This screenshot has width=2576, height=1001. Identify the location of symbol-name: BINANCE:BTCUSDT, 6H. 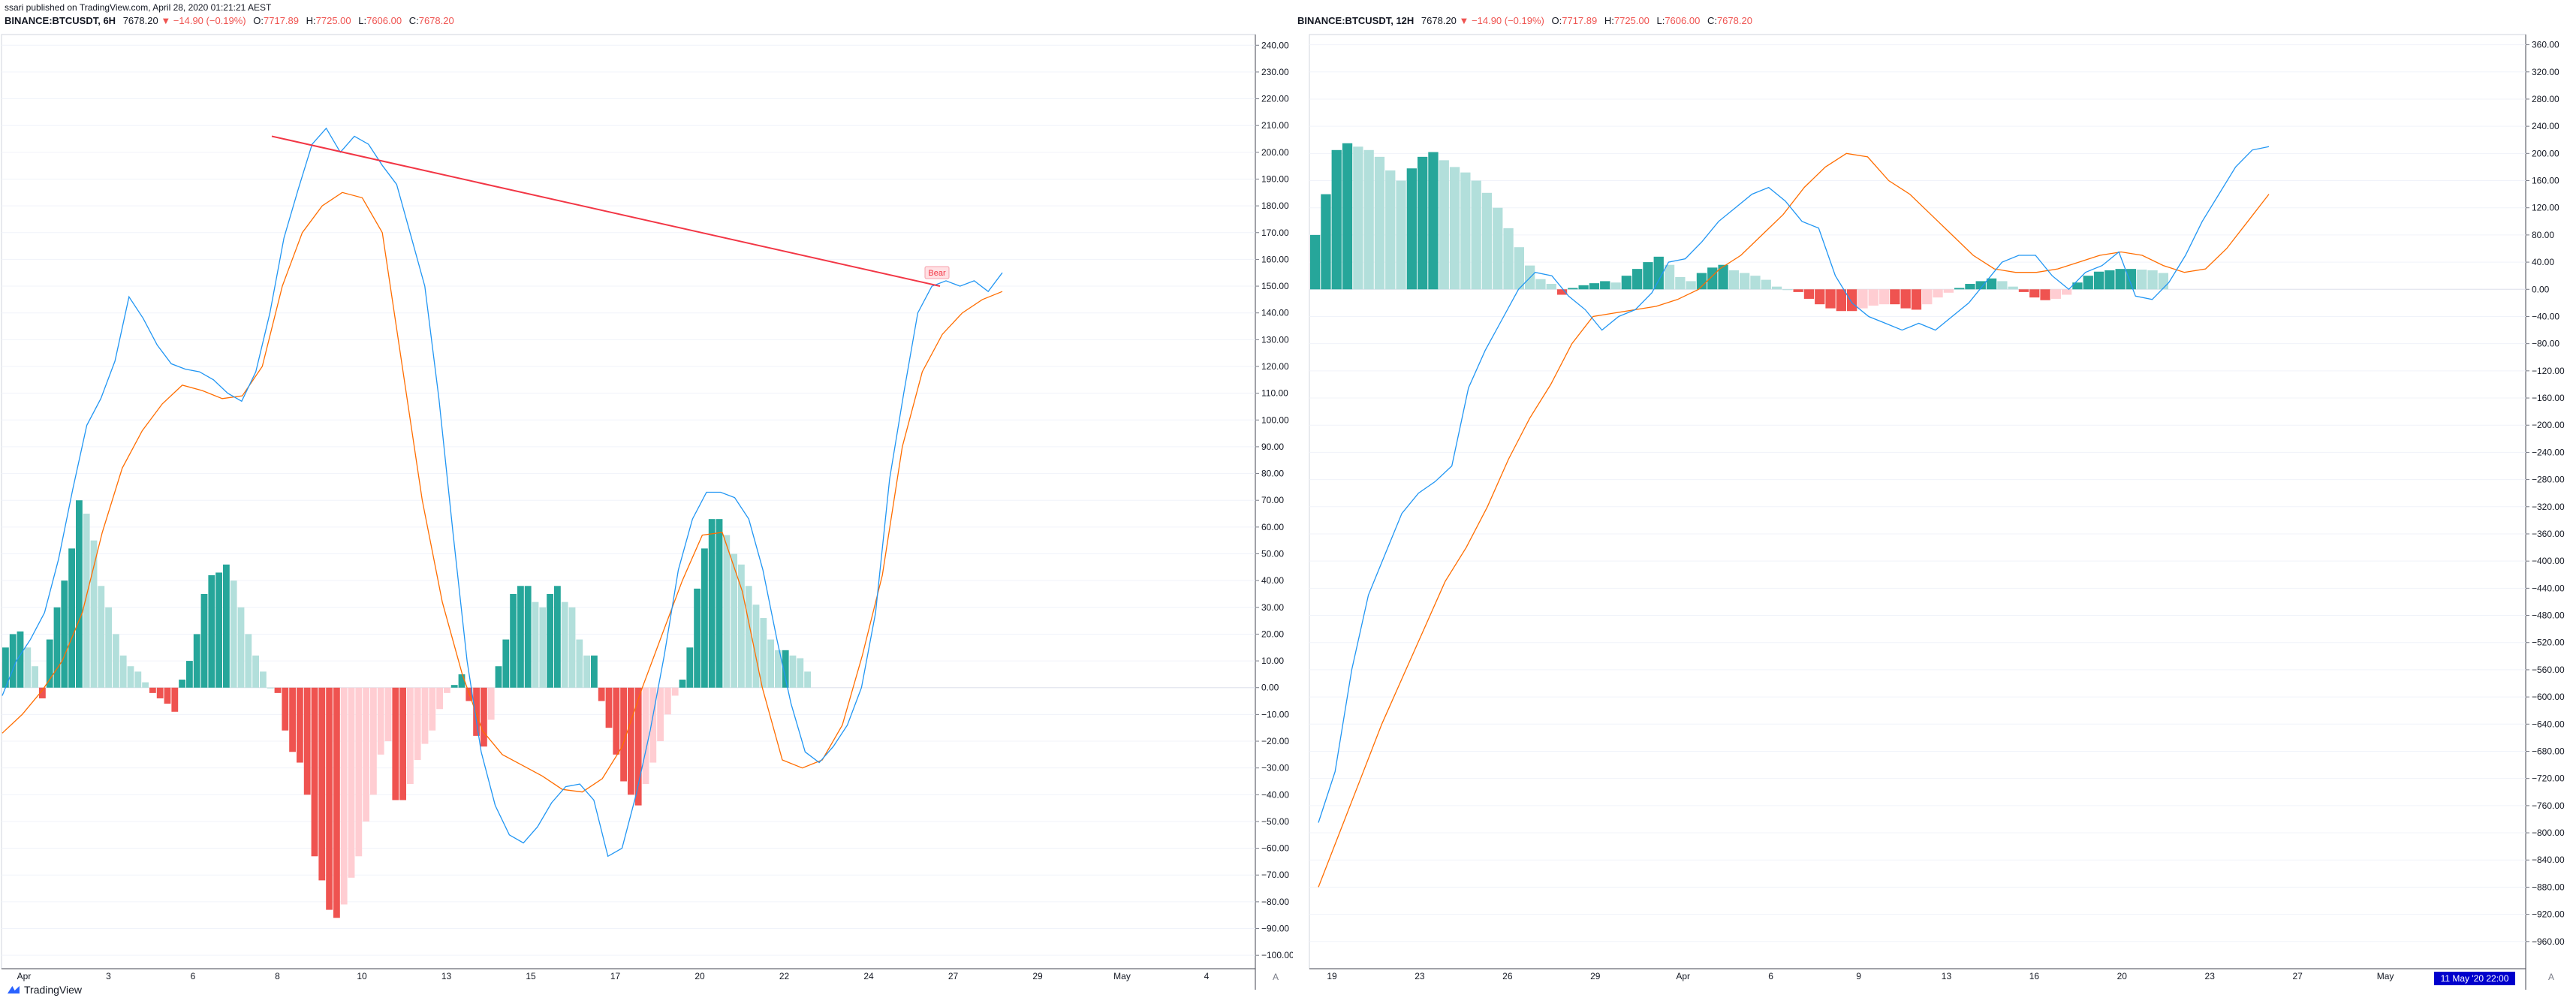
(61, 21).